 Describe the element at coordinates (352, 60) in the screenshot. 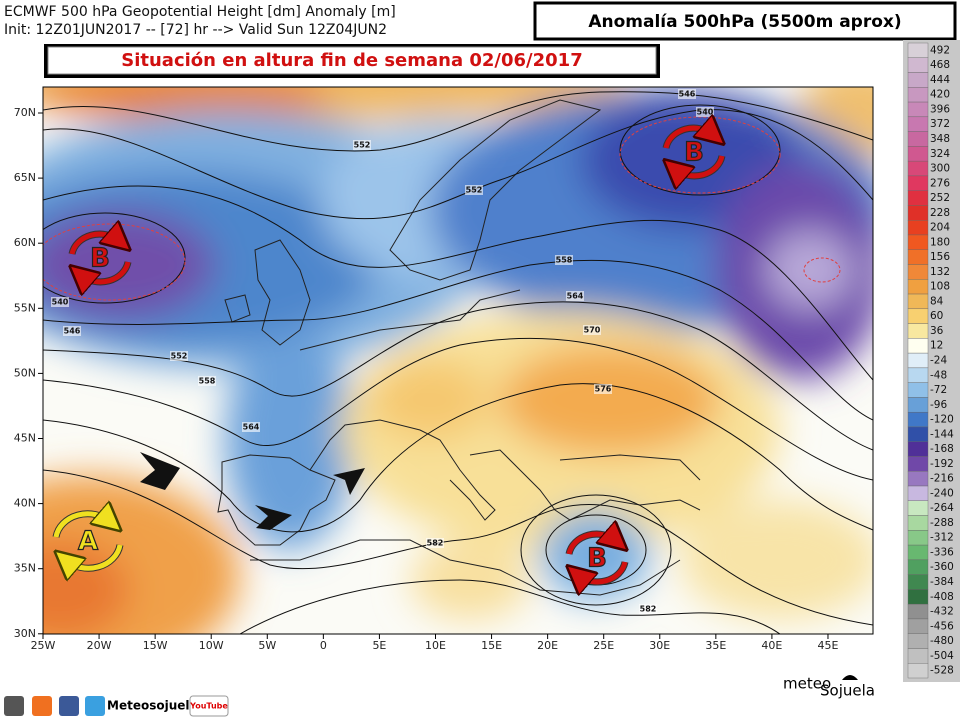

I see `subtitle-box` at that location.